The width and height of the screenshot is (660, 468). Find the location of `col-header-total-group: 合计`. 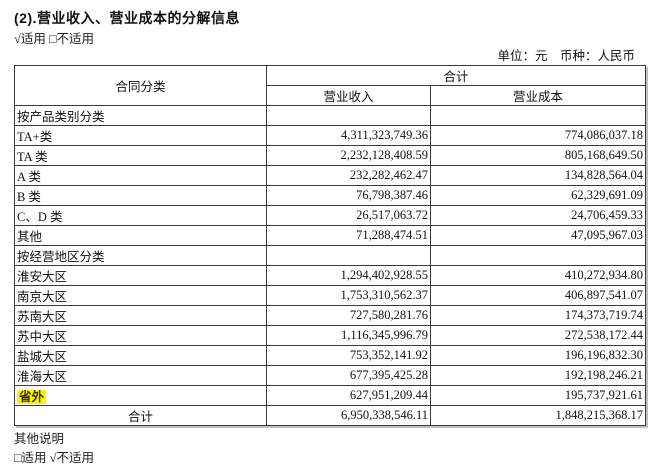

col-header-total-group: 合计 is located at coordinates (456, 75).